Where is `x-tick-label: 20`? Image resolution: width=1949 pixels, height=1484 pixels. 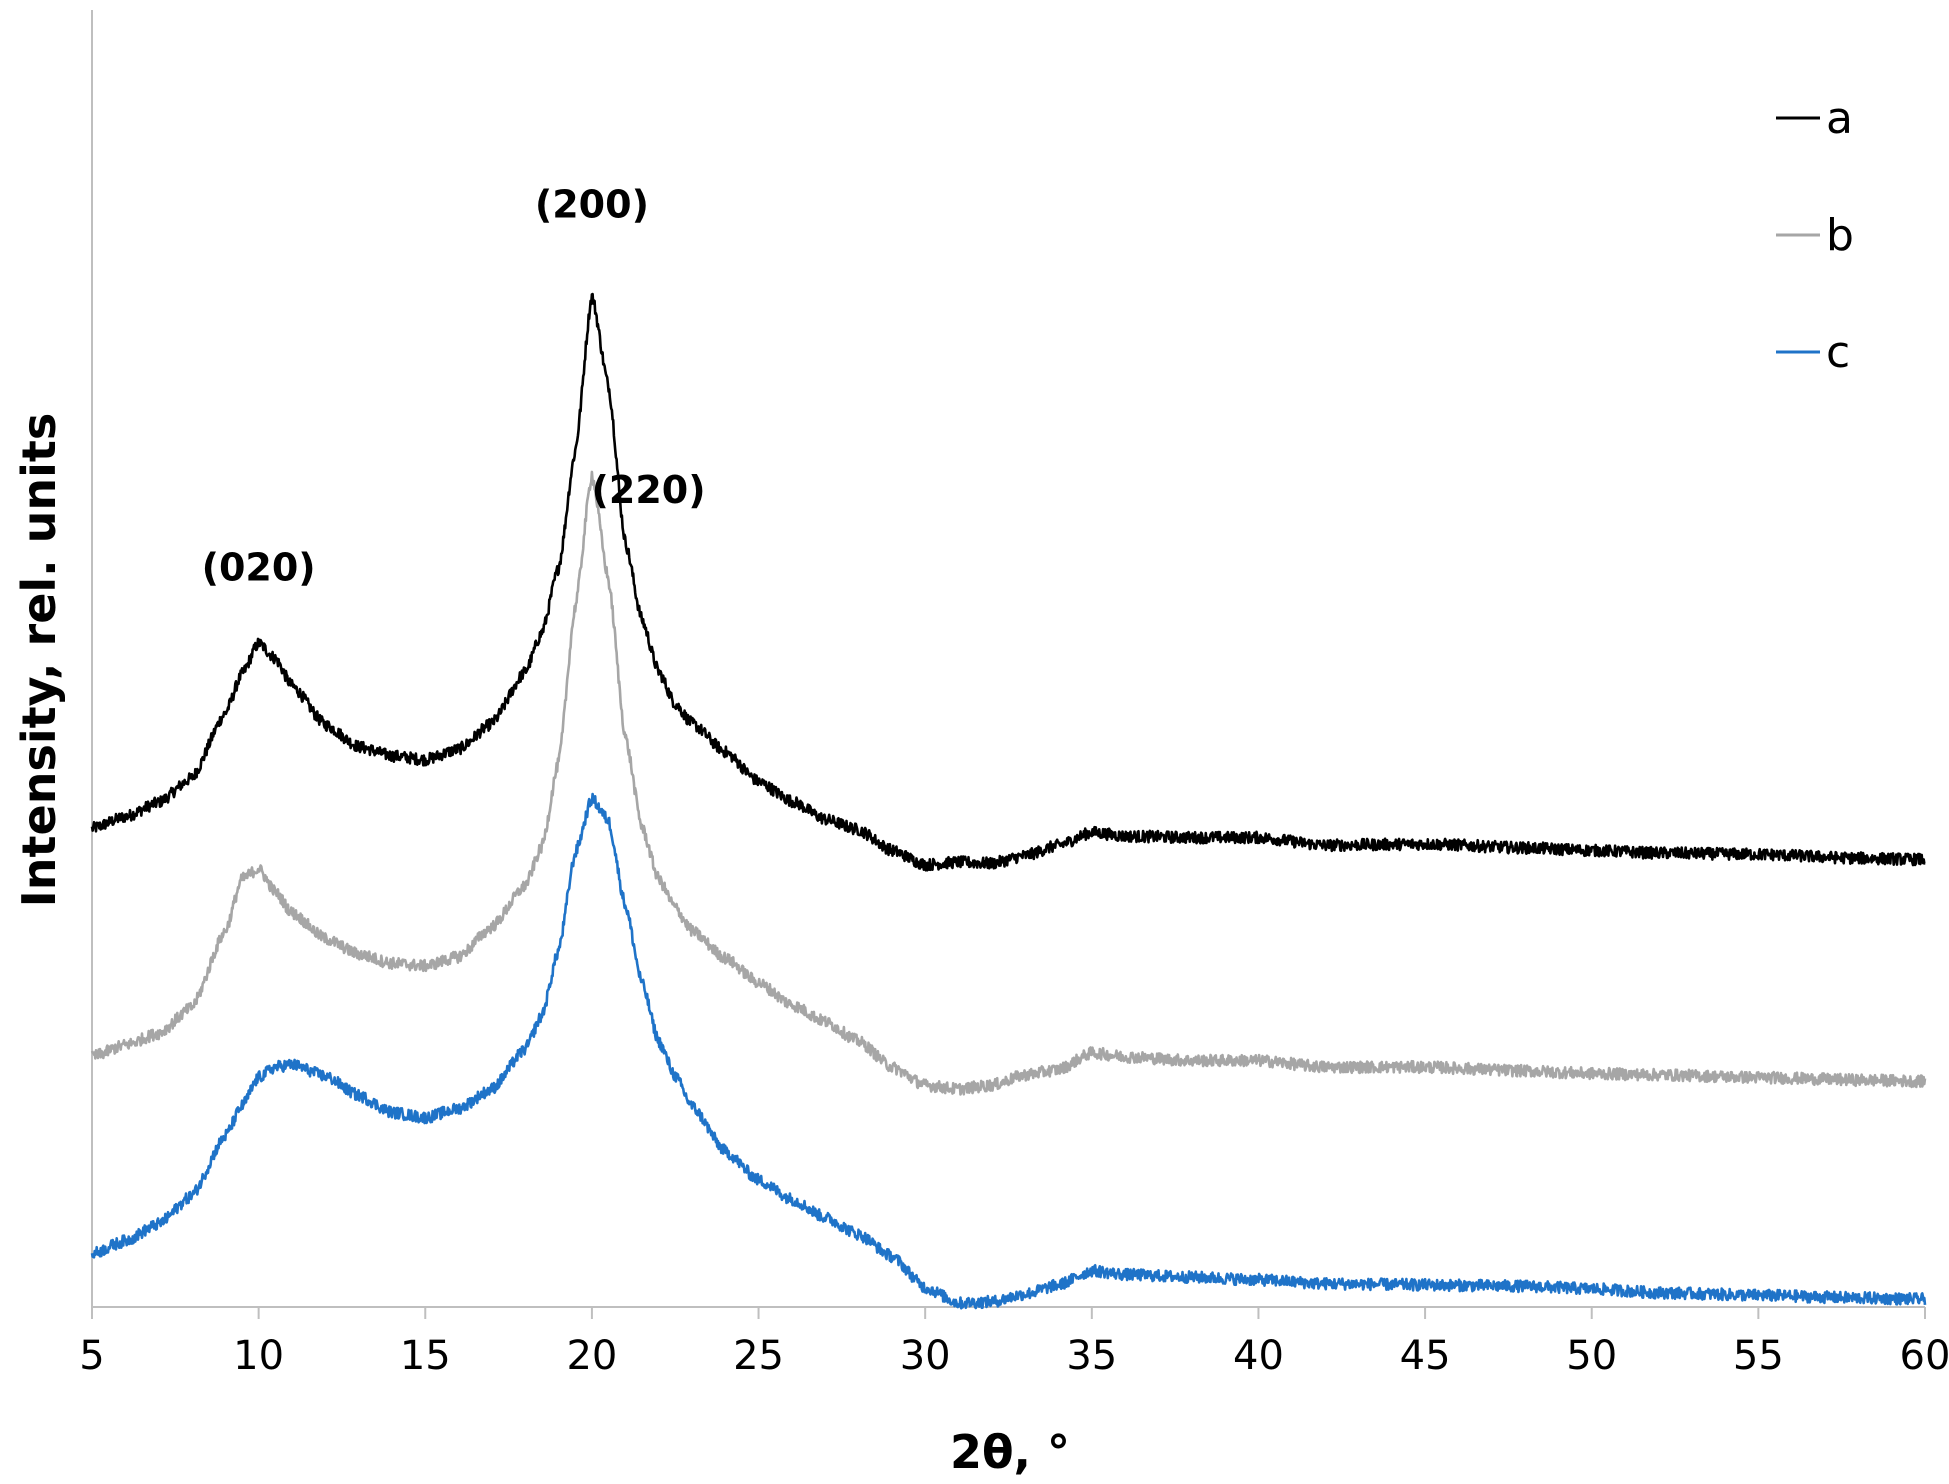 x-tick-label: 20 is located at coordinates (591, 1356).